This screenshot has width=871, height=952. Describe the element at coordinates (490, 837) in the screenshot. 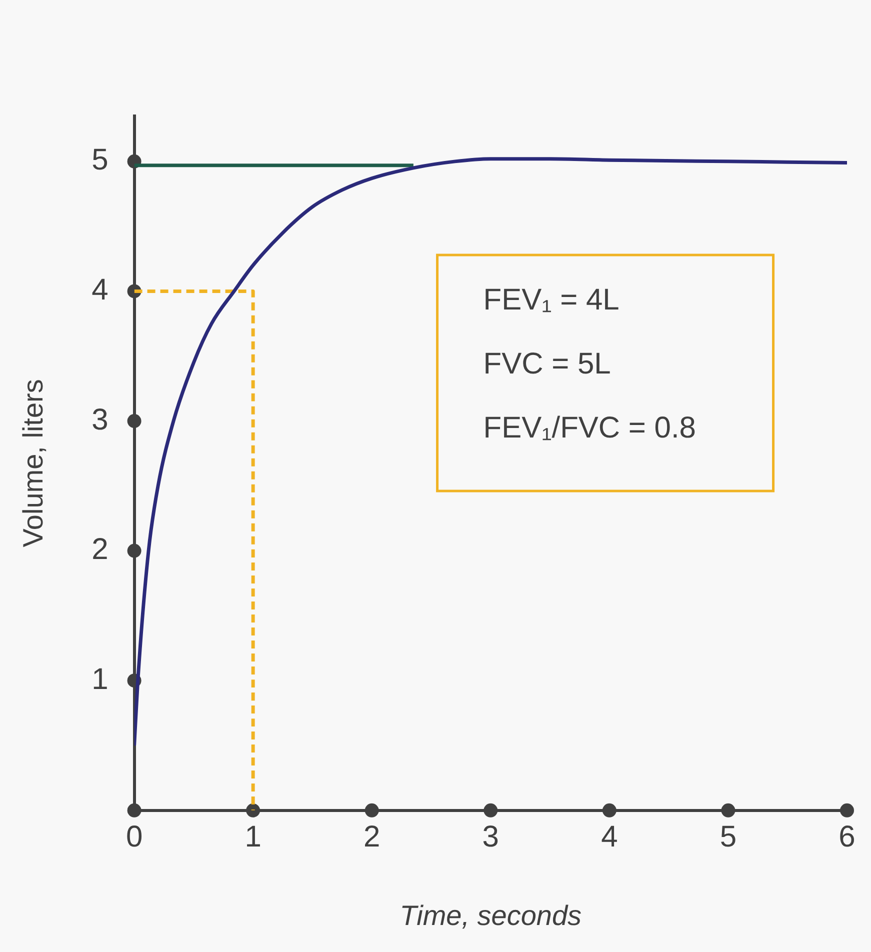

I see `x-tick-label: 3` at that location.